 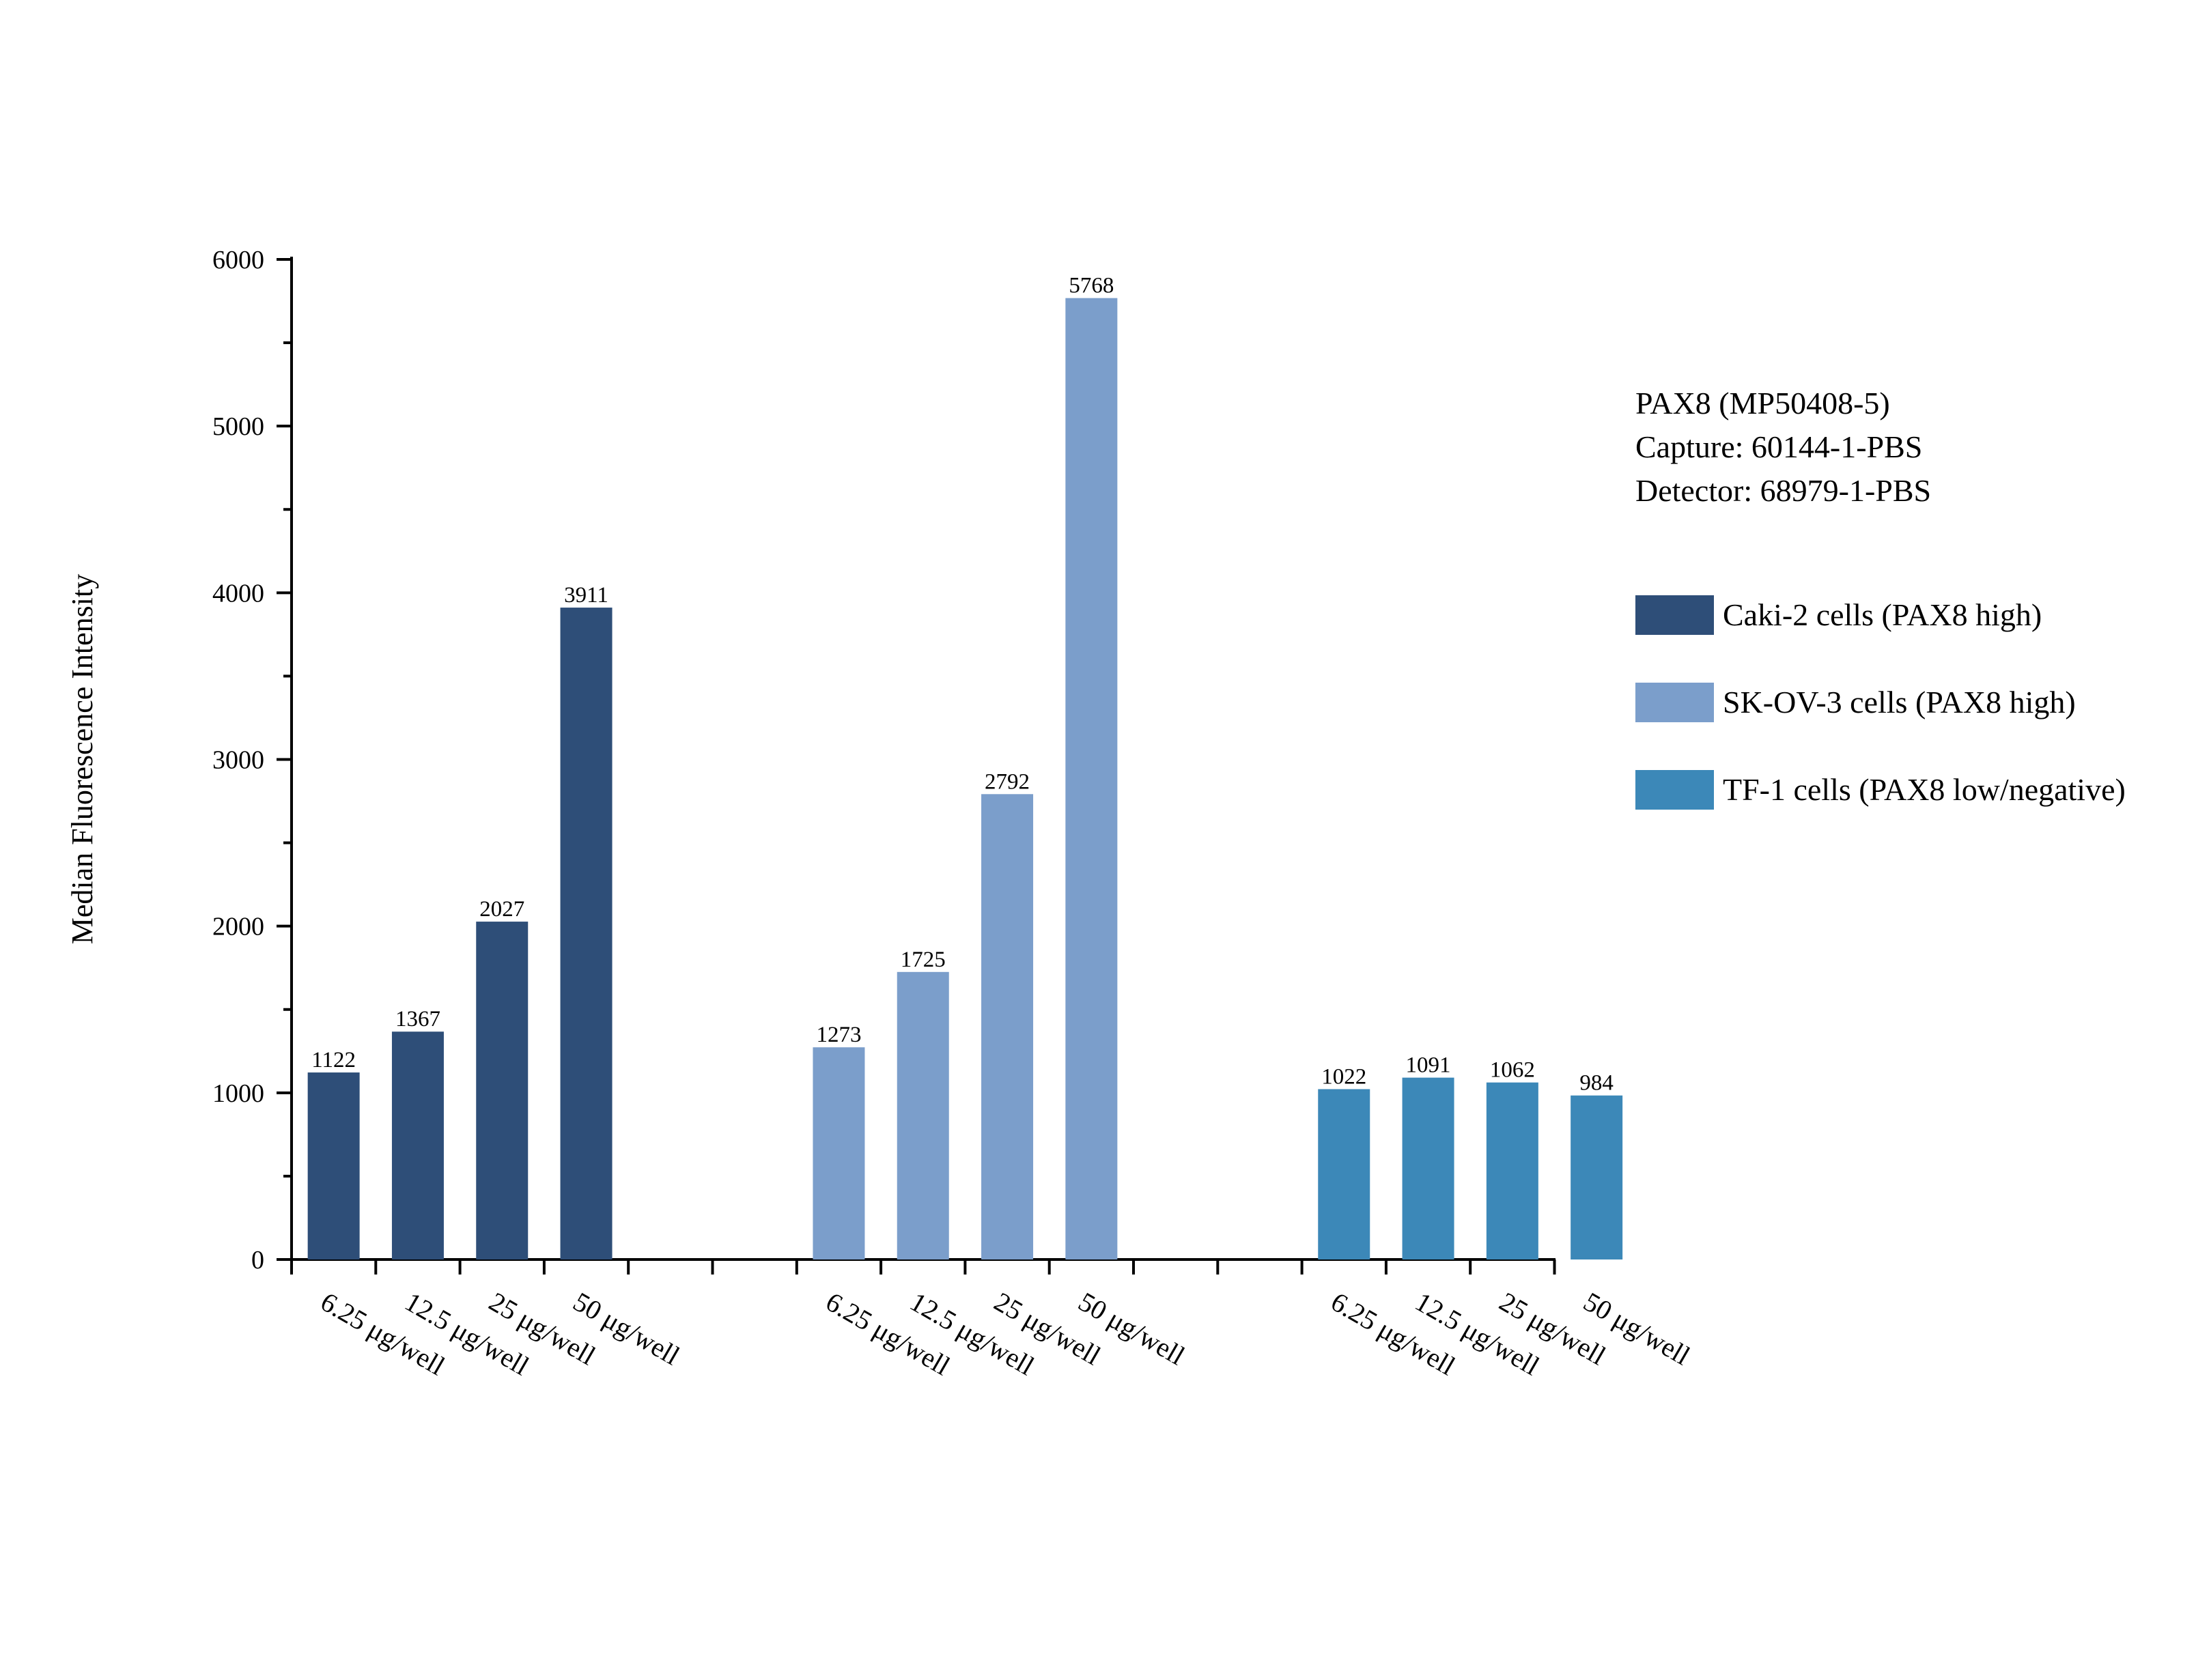 I want to click on bar-value-label: 2792, so click(x=1007, y=781).